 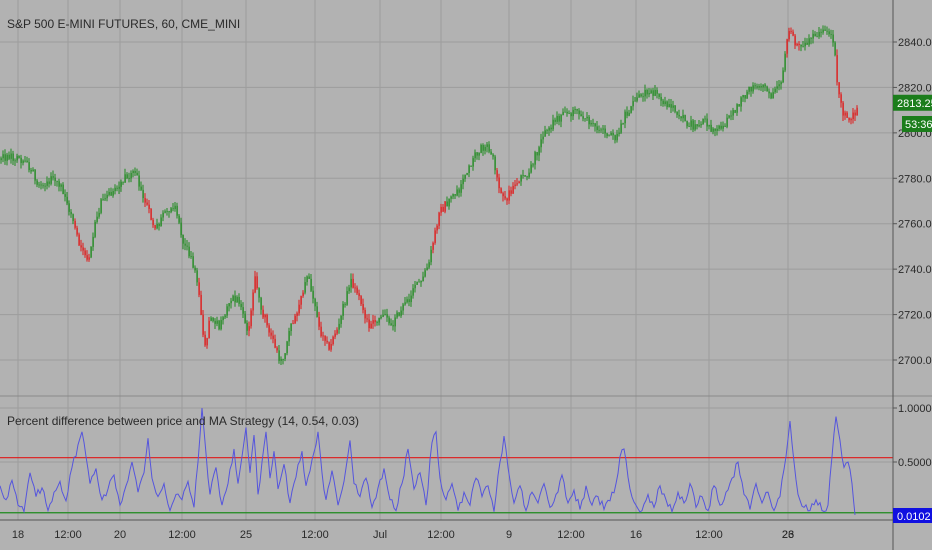 I want to click on last-price-label: 2813.25, so click(x=914, y=104).